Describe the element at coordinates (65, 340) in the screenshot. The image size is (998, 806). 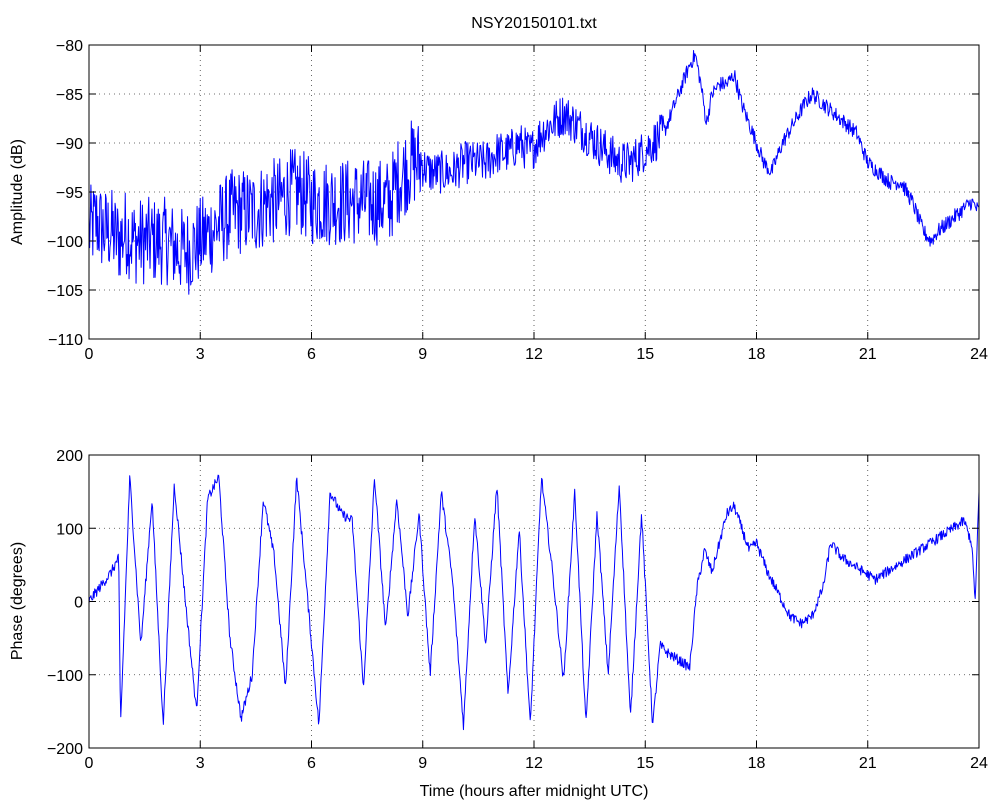
I see `amplitude-y-tick-label: −110` at that location.